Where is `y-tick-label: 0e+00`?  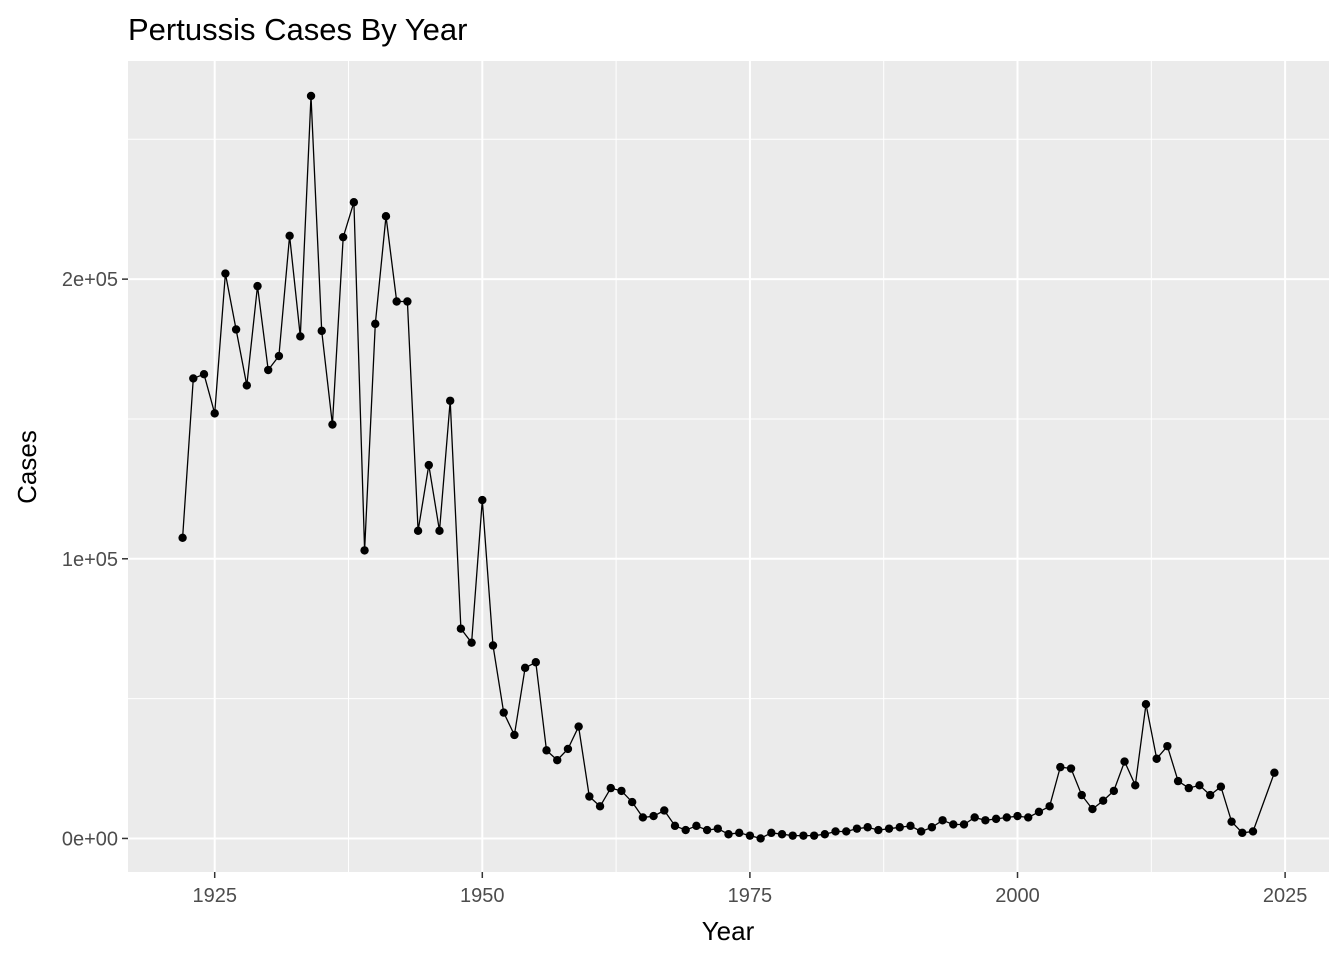 y-tick-label: 0e+00 is located at coordinates (90, 839).